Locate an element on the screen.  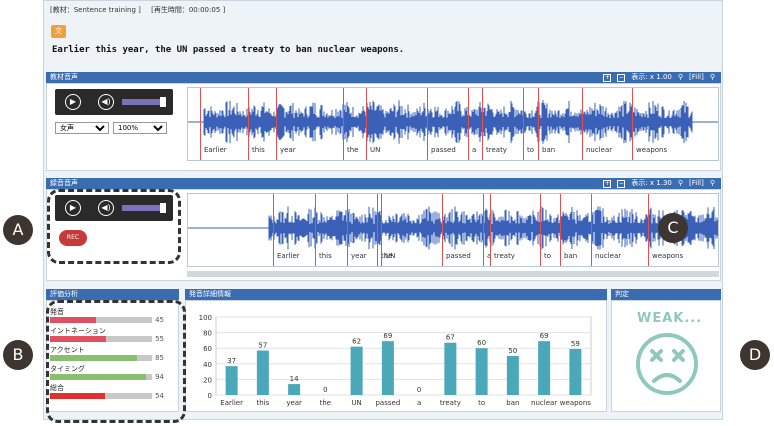
callout-d: D is located at coordinates (755, 355).